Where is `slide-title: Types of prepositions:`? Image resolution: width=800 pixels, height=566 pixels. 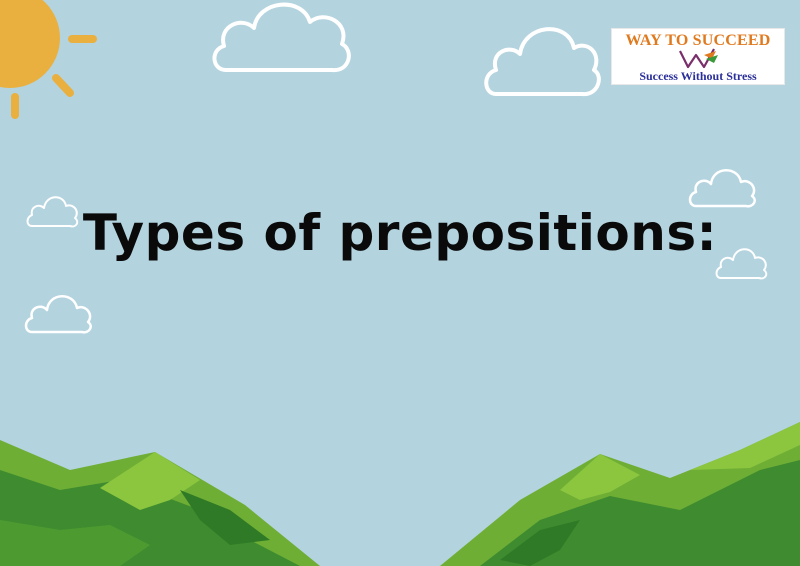
slide-title: Types of prepositions: is located at coordinates (400, 233).